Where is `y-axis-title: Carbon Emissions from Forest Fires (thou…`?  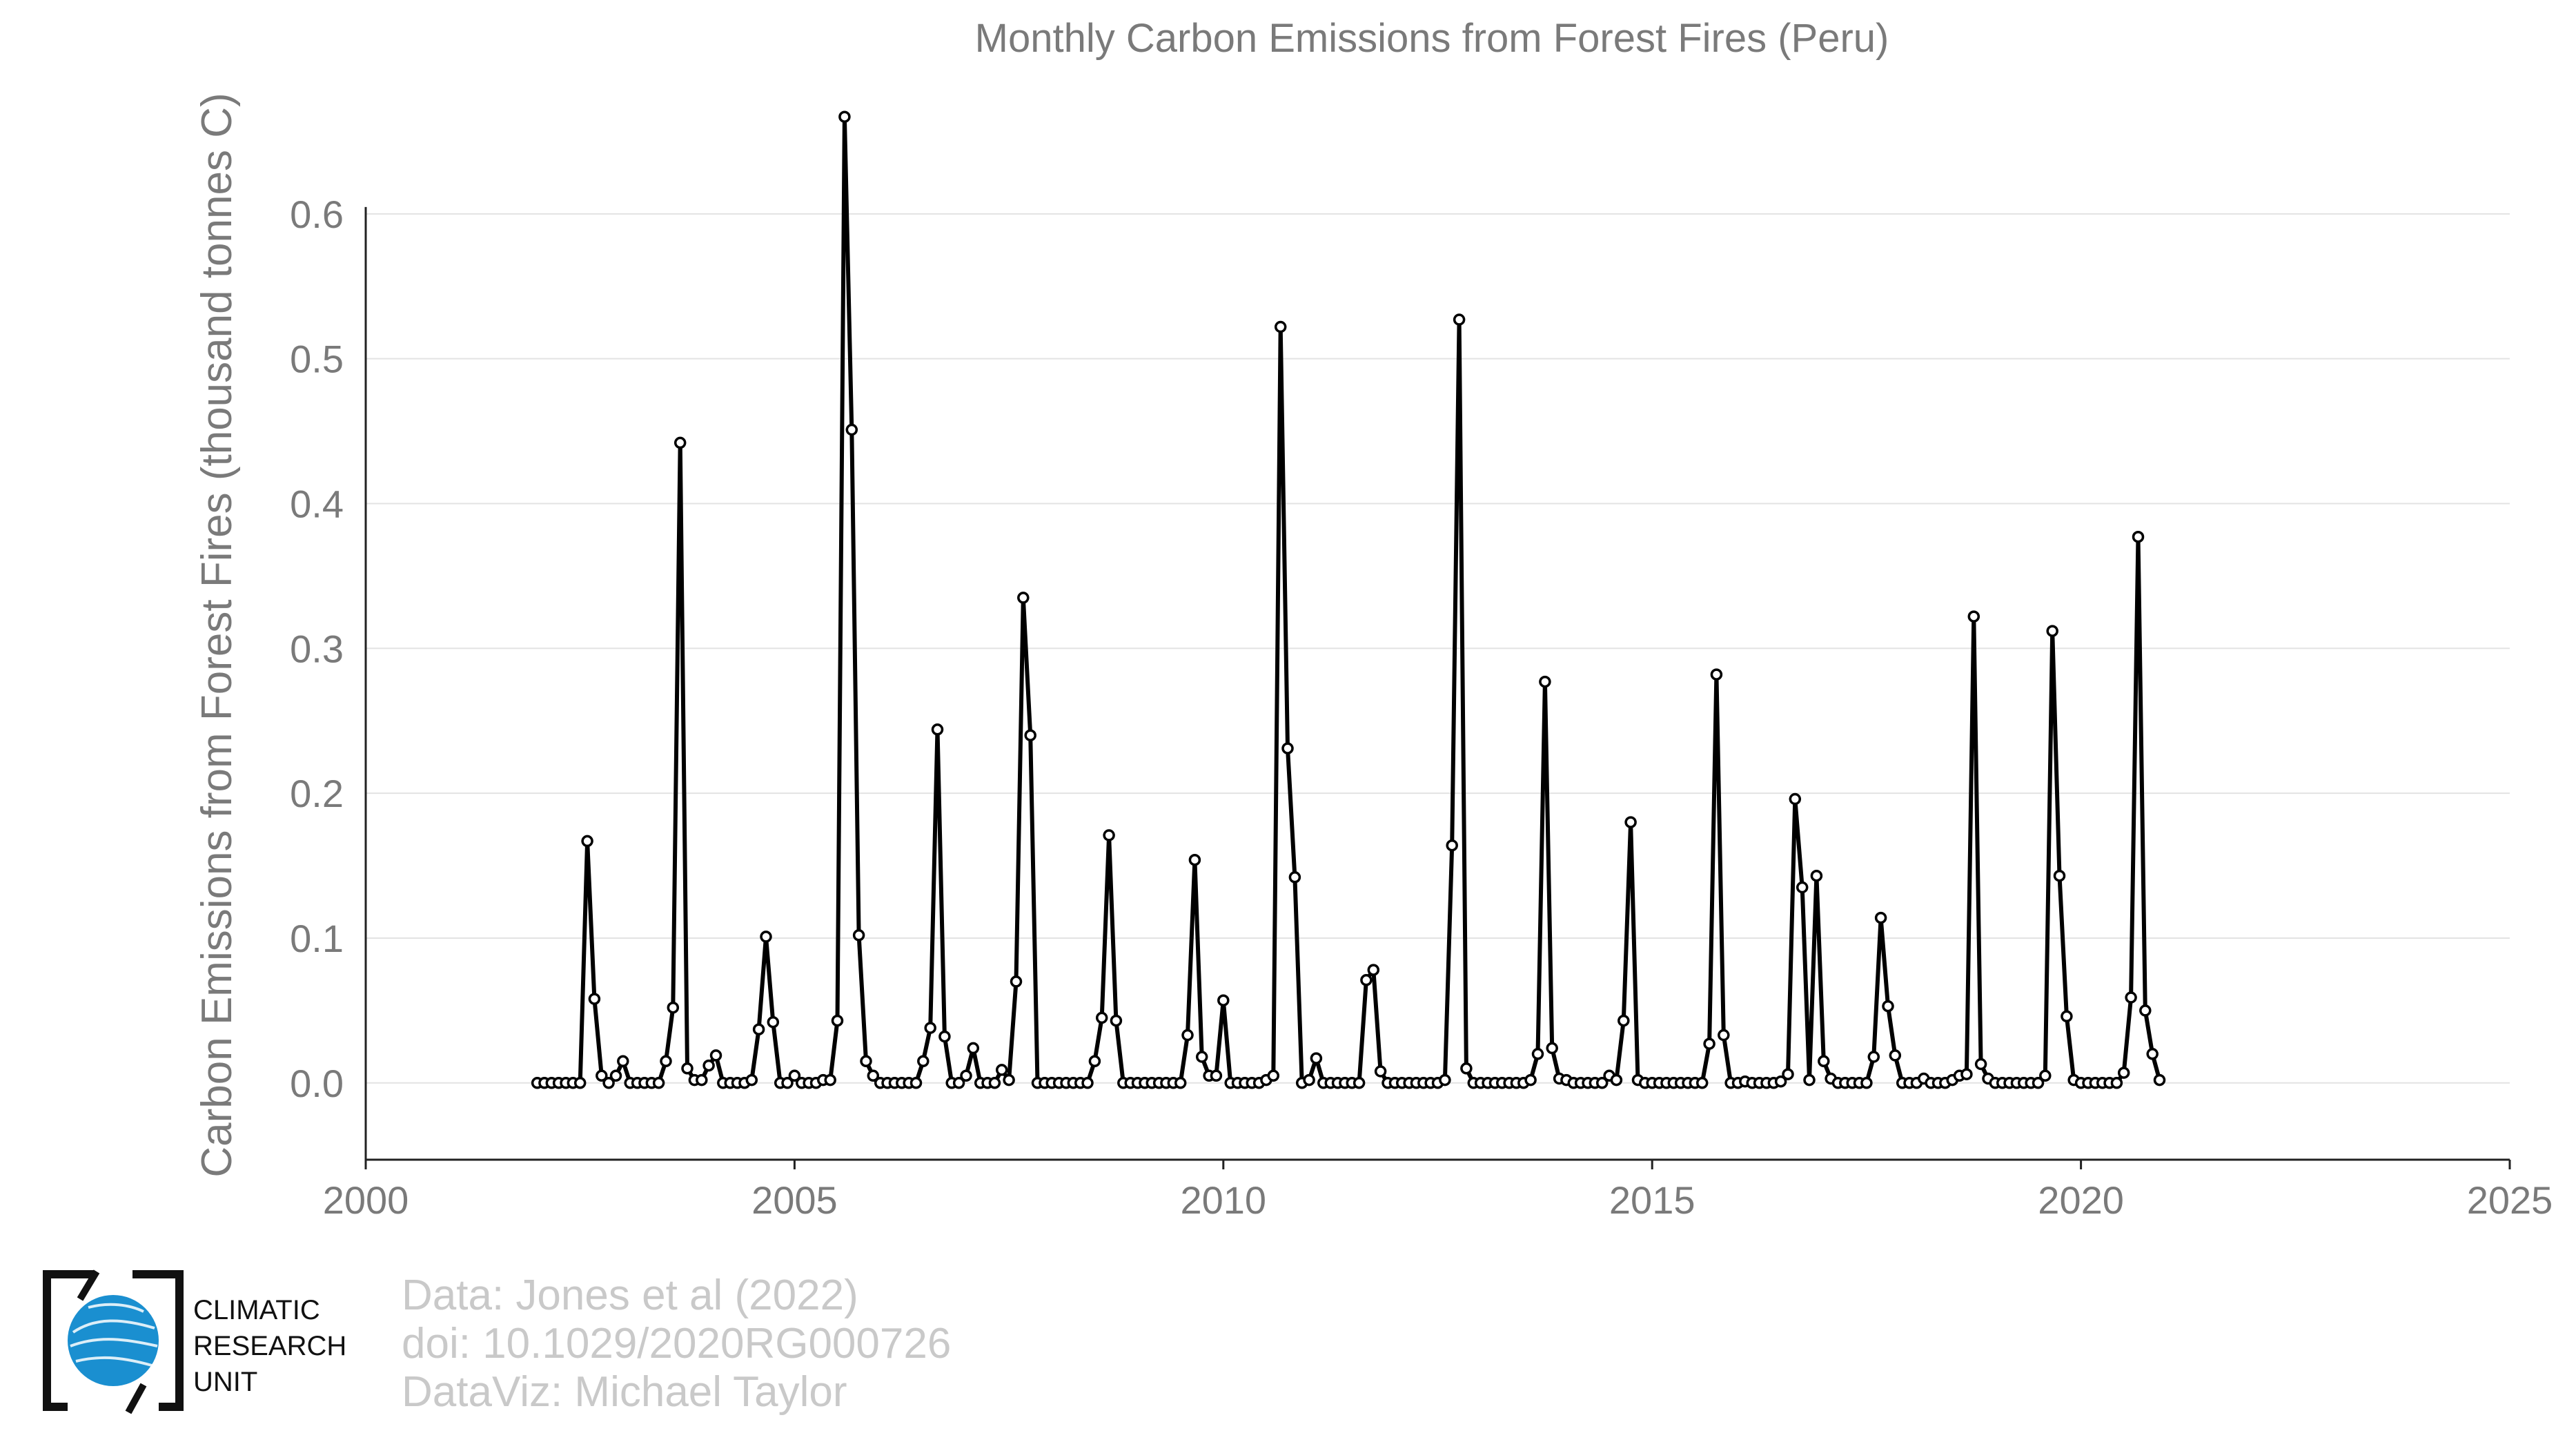
y-axis-title: Carbon Emissions from Forest Fires (thou… is located at coordinates (217, 635).